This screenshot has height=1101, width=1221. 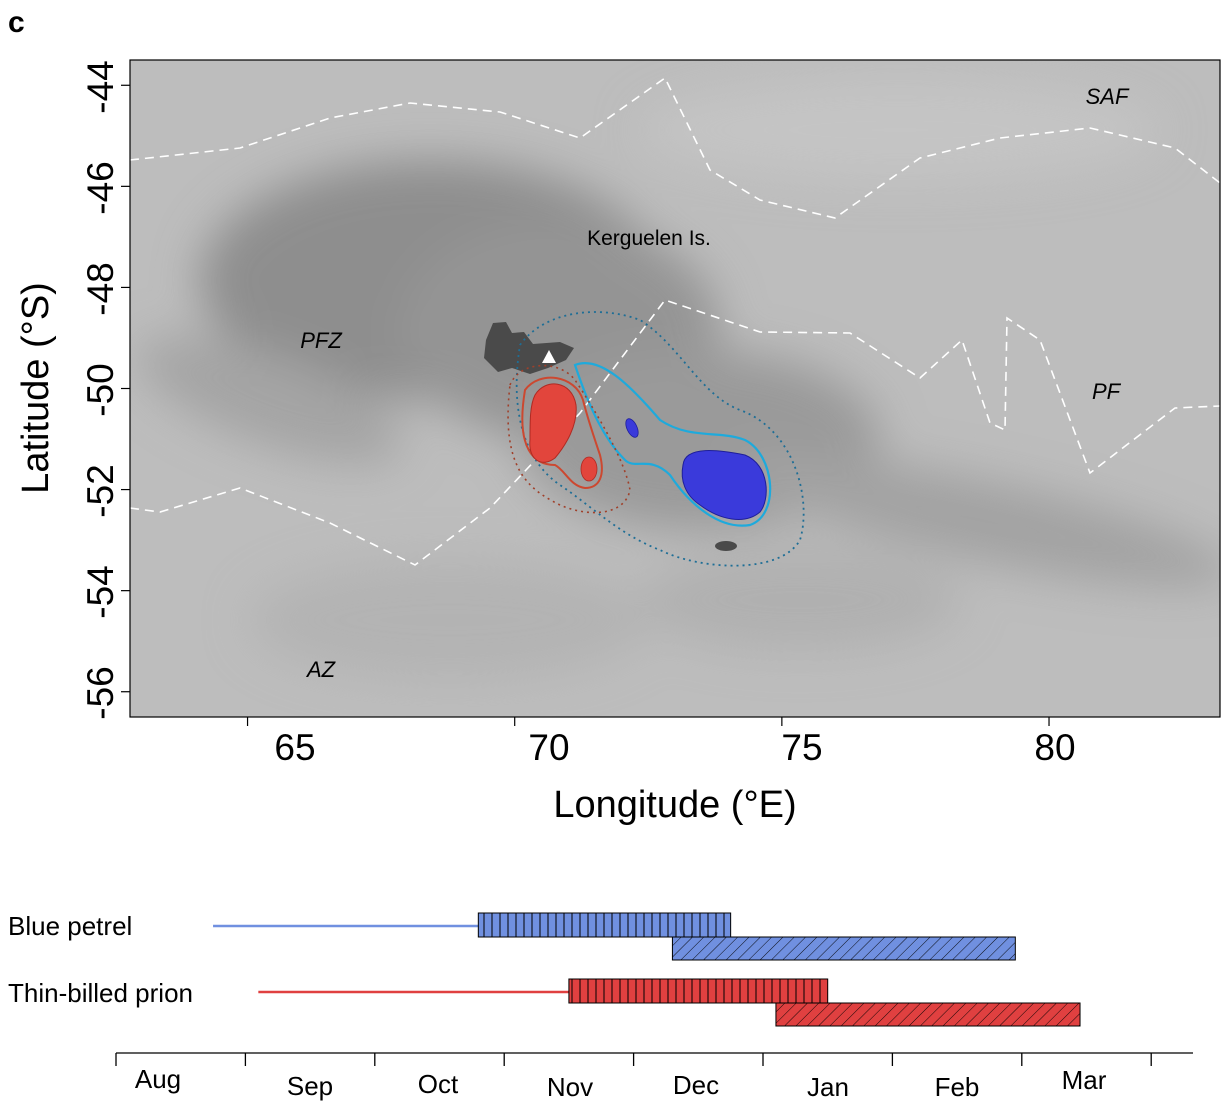 What do you see at coordinates (1108, 96) in the screenshot?
I see `zone-label-saf: SAF` at bounding box center [1108, 96].